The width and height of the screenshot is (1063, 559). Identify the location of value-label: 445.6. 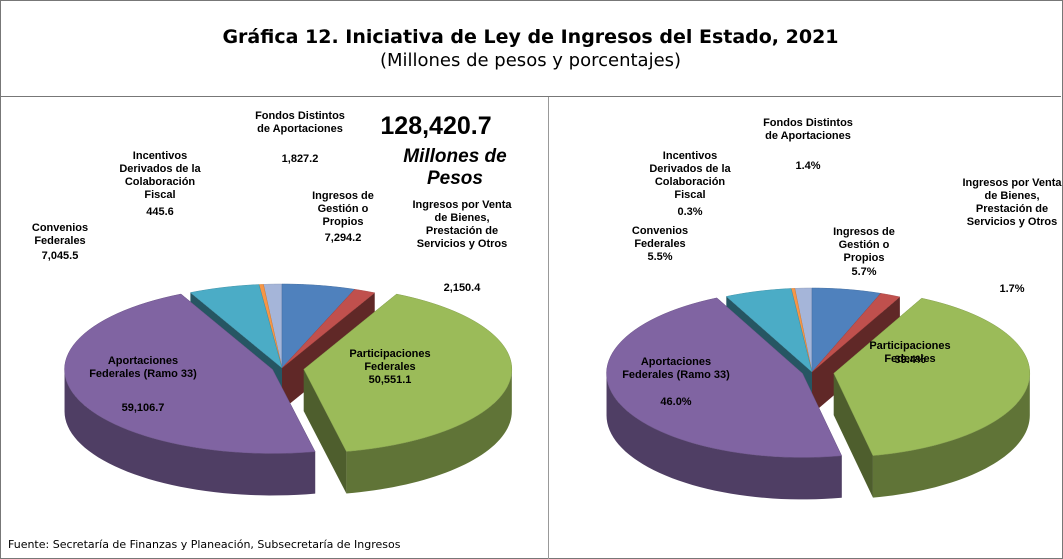
(160, 212).